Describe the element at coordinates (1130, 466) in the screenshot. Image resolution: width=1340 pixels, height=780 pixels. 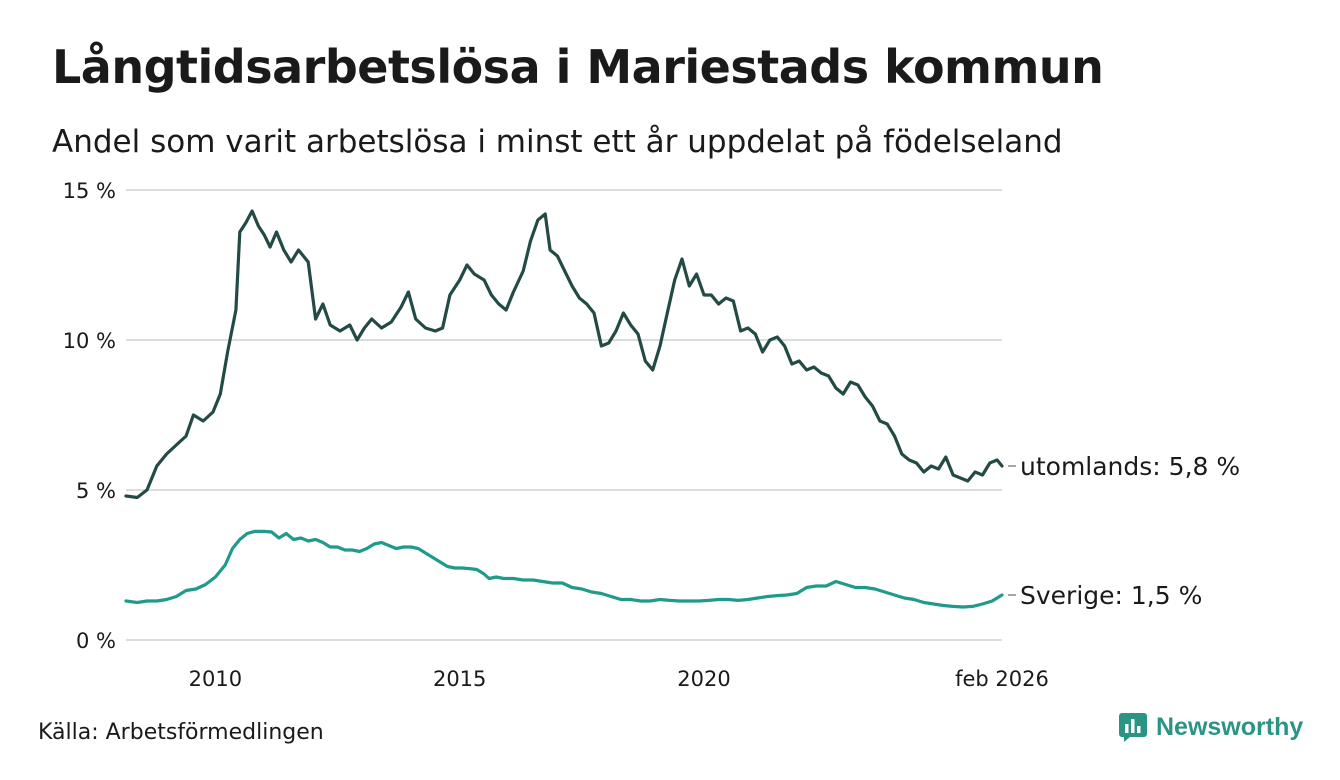
I see `series-end-label-utomlands: utomlands: 5,8 %` at that location.